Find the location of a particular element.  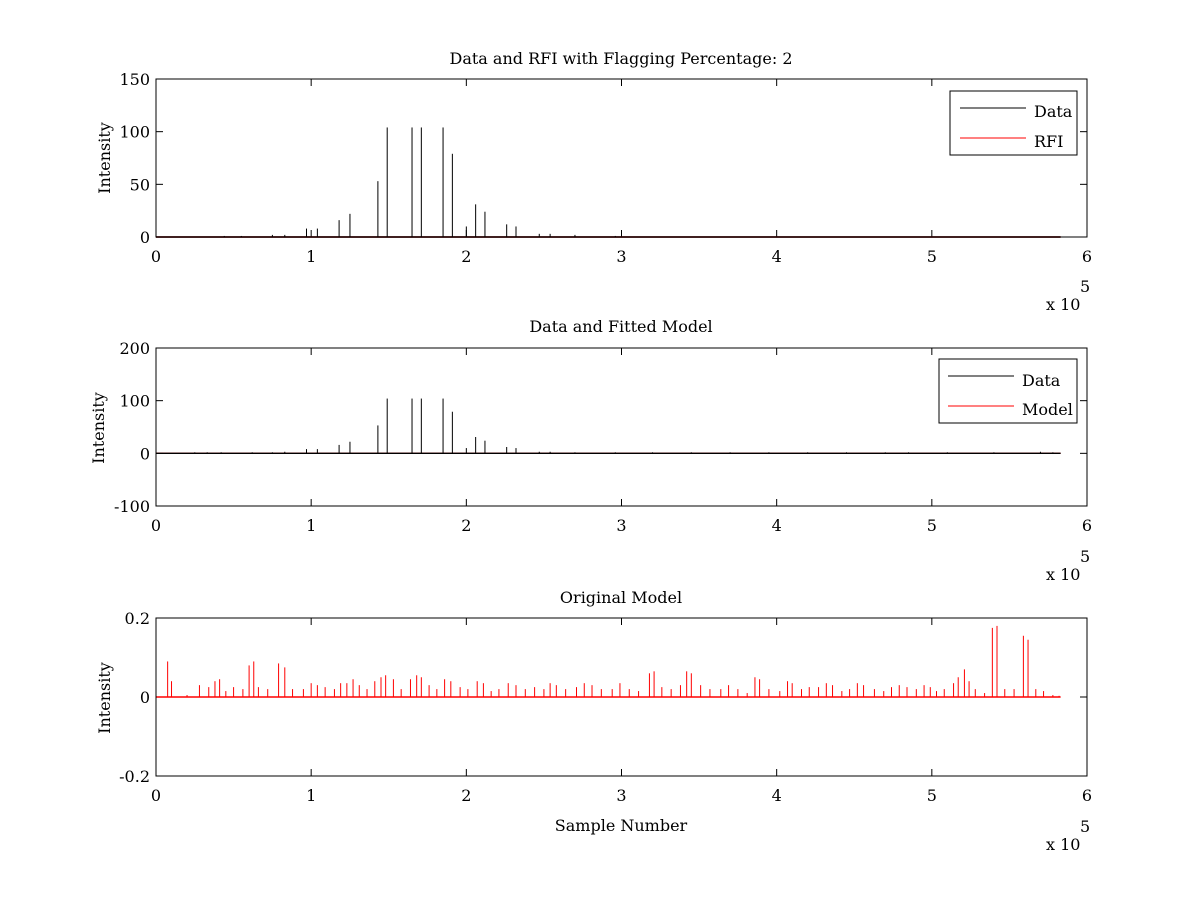

x-axis-label: Sample Number is located at coordinates (621, 825).